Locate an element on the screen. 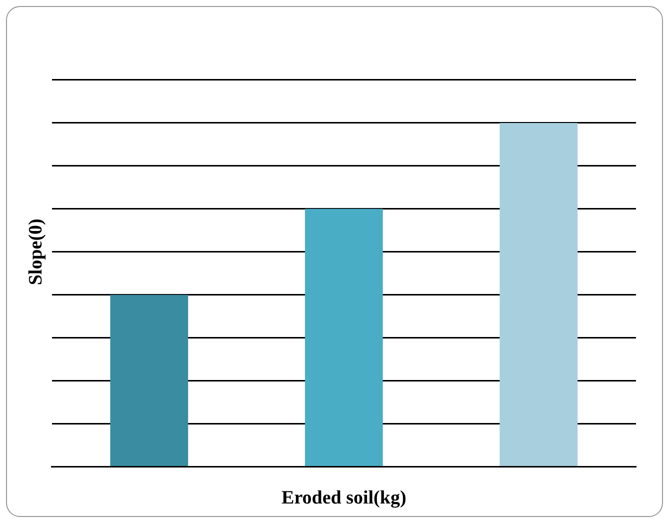 The image size is (669, 521). y-axis-title: Slope(0) is located at coordinates (35, 252).